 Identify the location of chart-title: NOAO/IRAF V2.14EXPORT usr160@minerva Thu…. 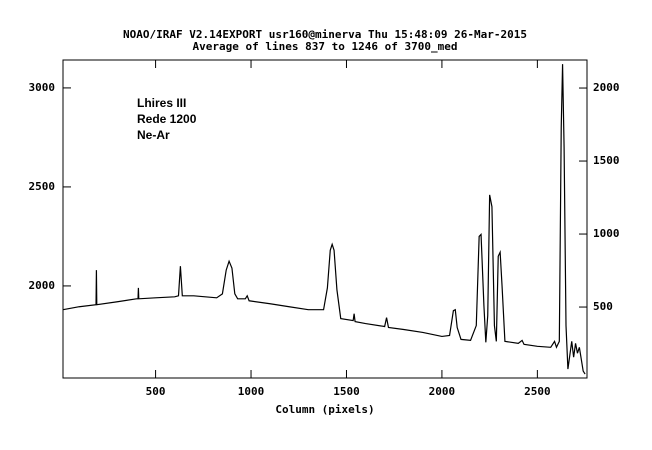
(325, 34).